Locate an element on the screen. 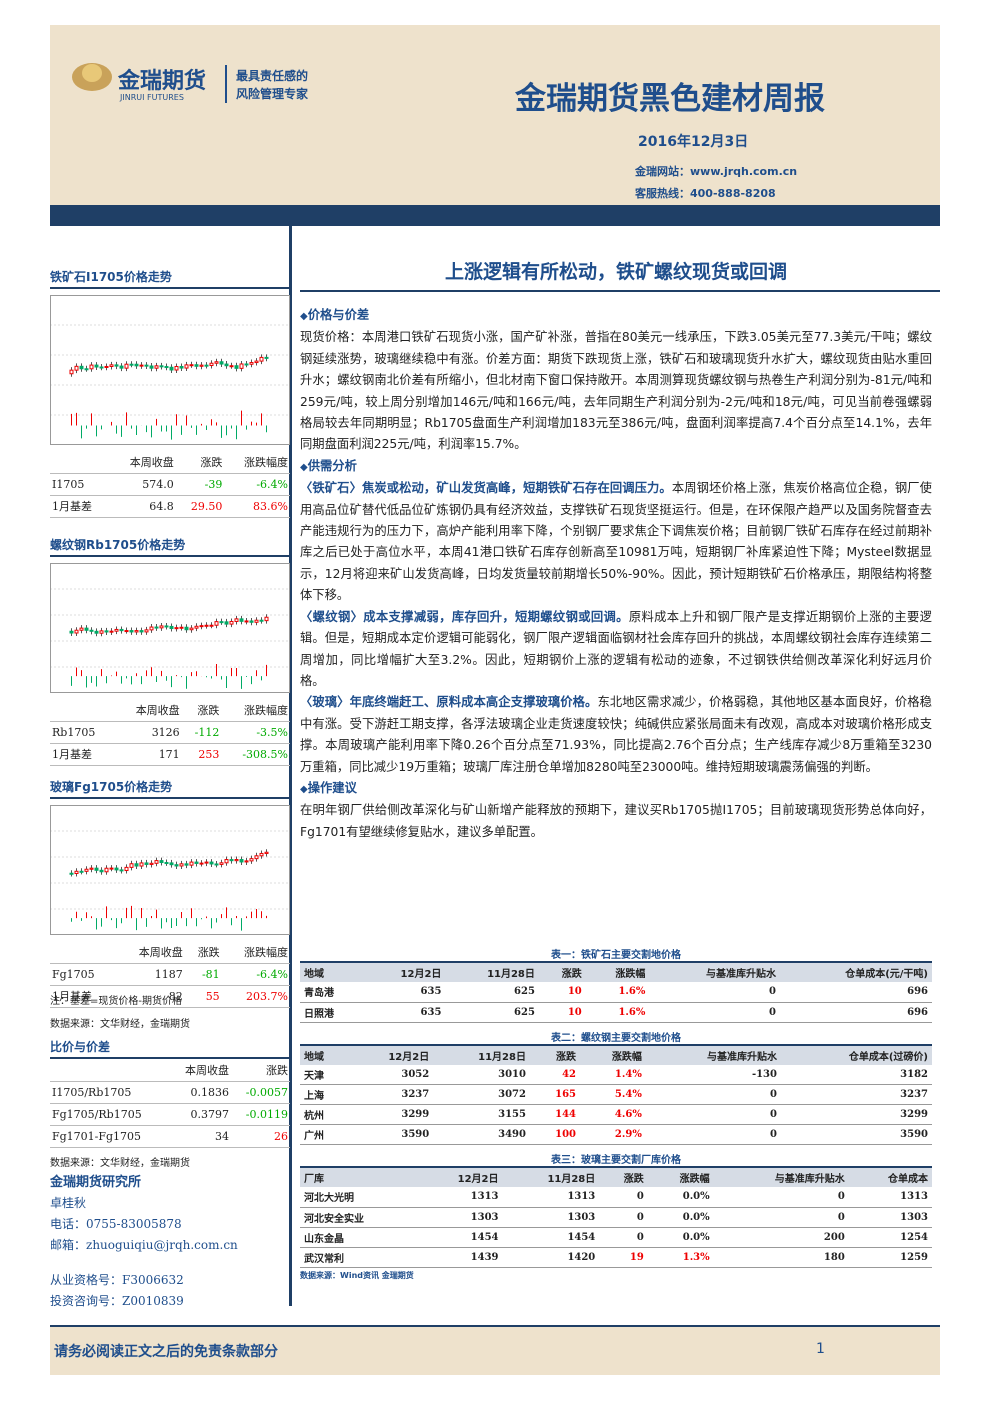 This screenshot has width=992, height=1403. table-cell: 3072 is located at coordinates (481, 1094).